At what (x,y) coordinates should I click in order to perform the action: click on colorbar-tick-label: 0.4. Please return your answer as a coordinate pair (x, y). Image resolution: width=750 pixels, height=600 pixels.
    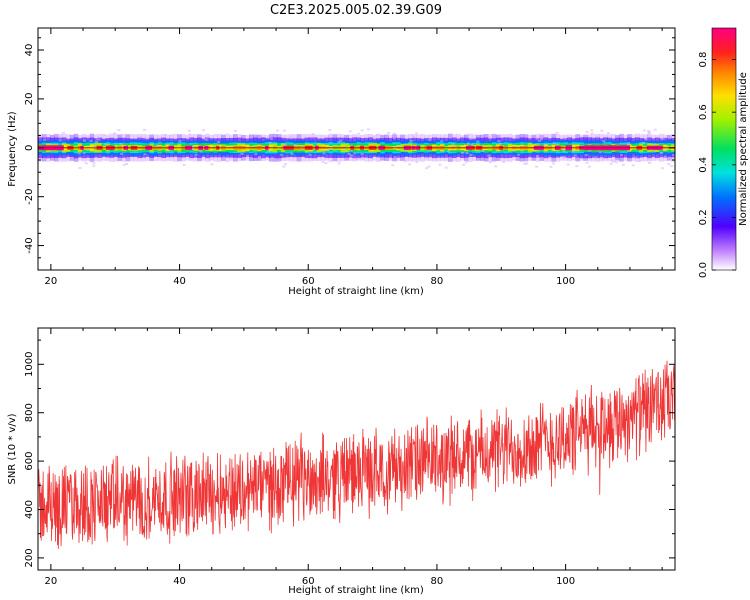
    Looking at the image, I should click on (703, 165).